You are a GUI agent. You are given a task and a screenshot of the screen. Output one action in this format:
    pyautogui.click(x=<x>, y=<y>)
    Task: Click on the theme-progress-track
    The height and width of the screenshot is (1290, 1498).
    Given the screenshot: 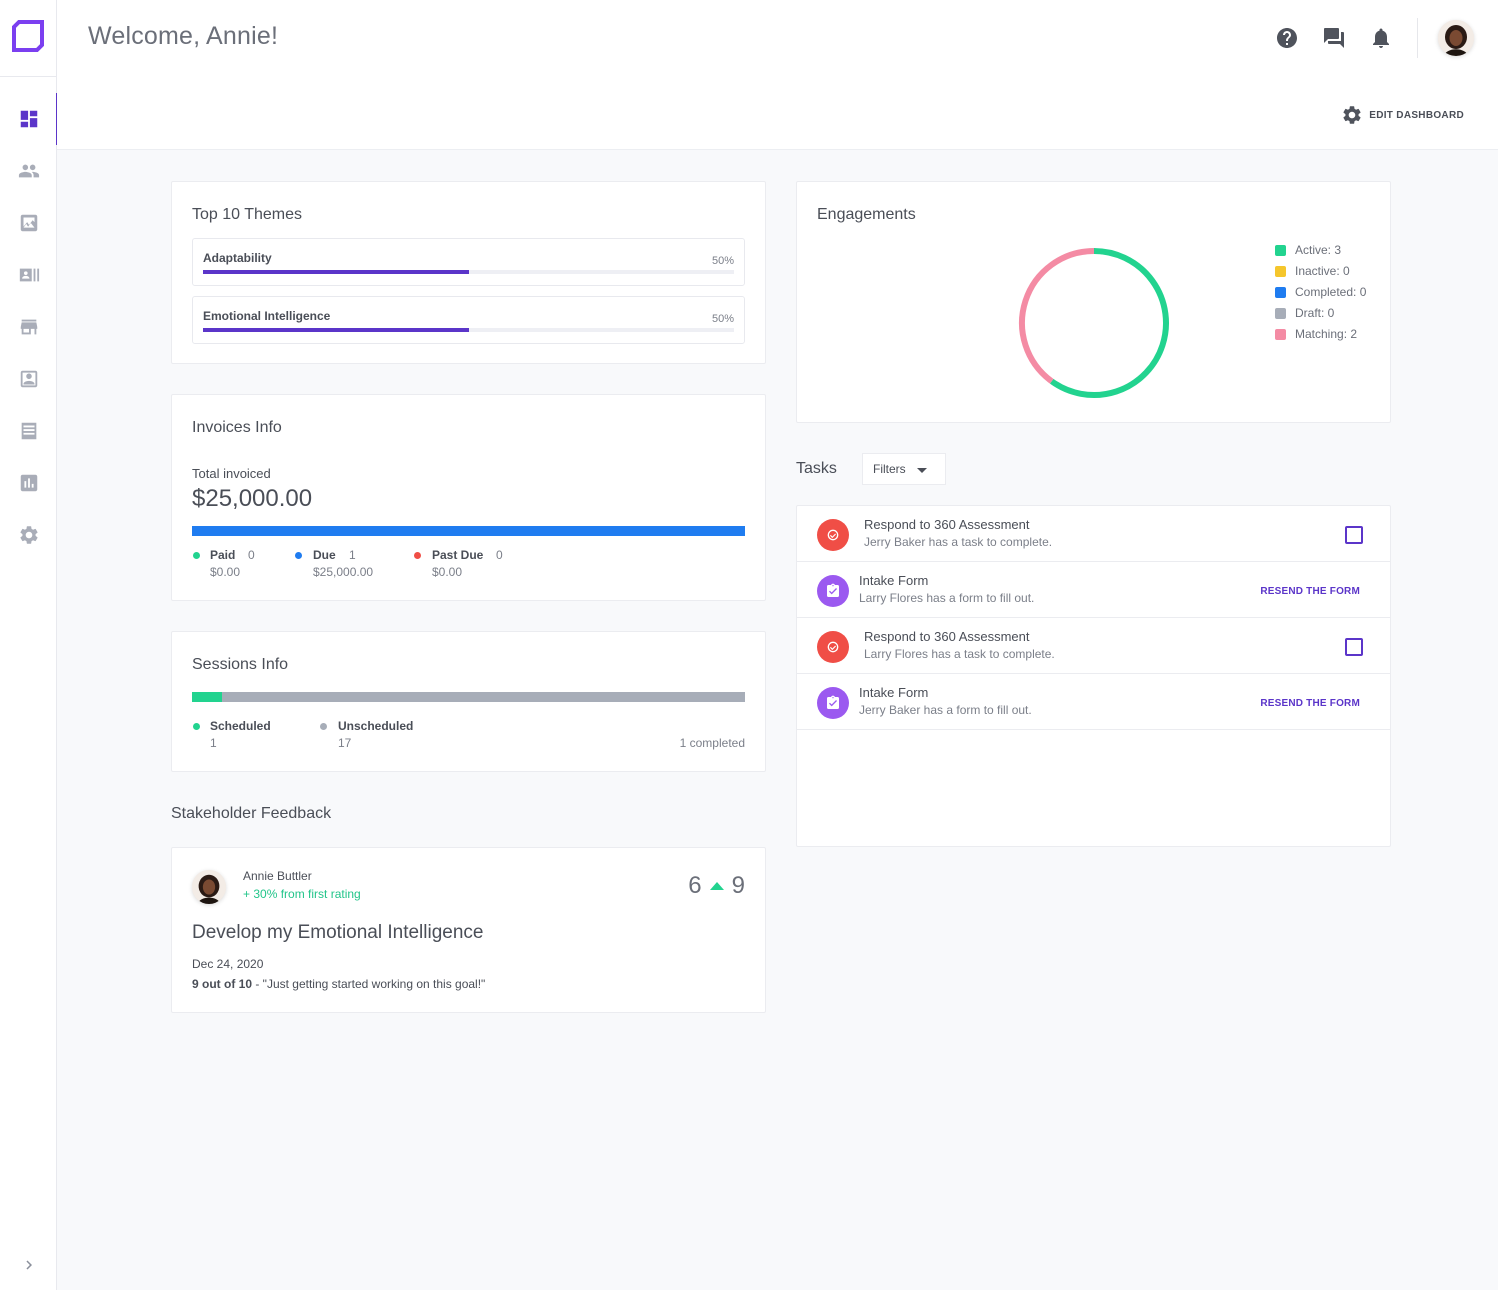 What is the action you would take?
    pyautogui.click(x=468, y=330)
    